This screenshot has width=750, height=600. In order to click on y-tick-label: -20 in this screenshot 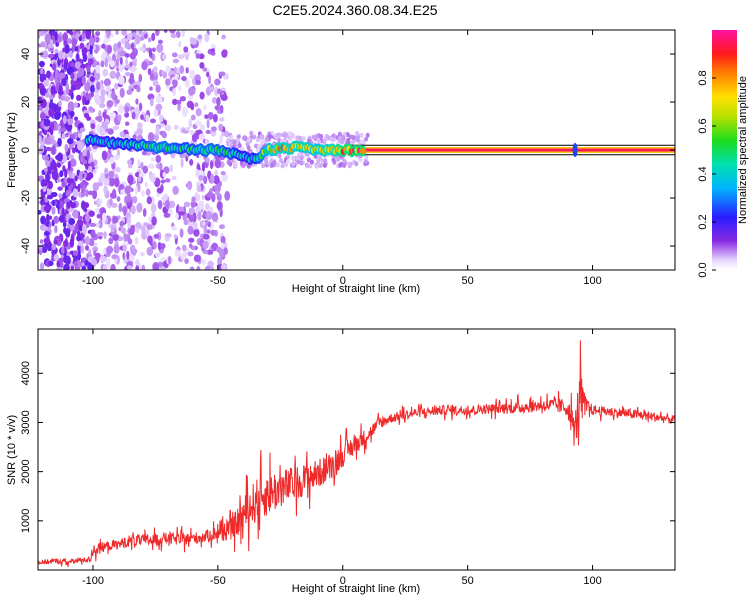, I will do `click(26, 198)`.